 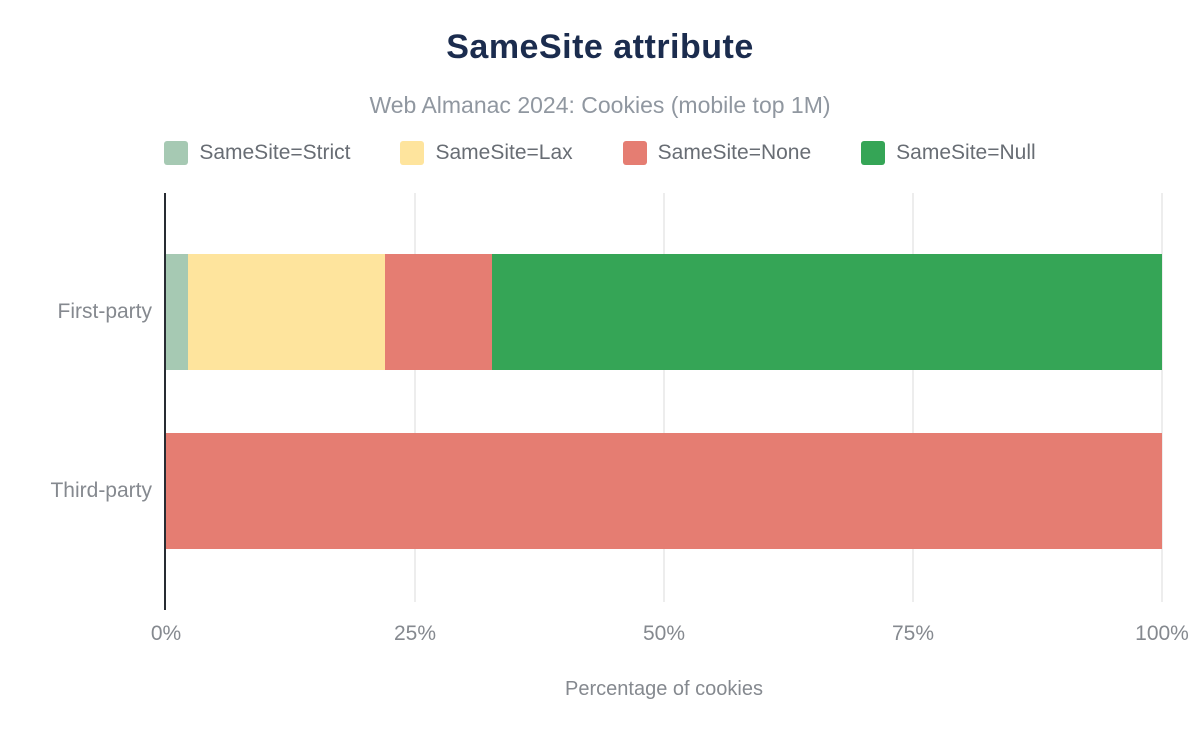 I want to click on bar-first-party, so click(x=664, y=312).